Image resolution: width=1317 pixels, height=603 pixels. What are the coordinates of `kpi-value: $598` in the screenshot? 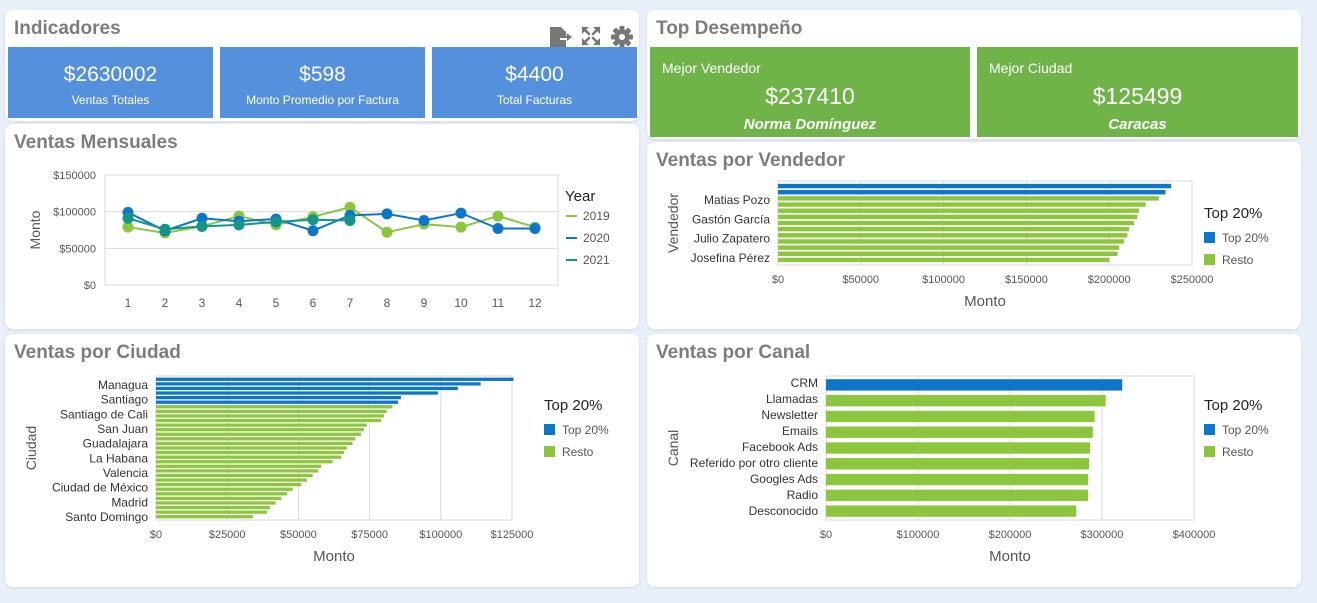 It's located at (322, 74).